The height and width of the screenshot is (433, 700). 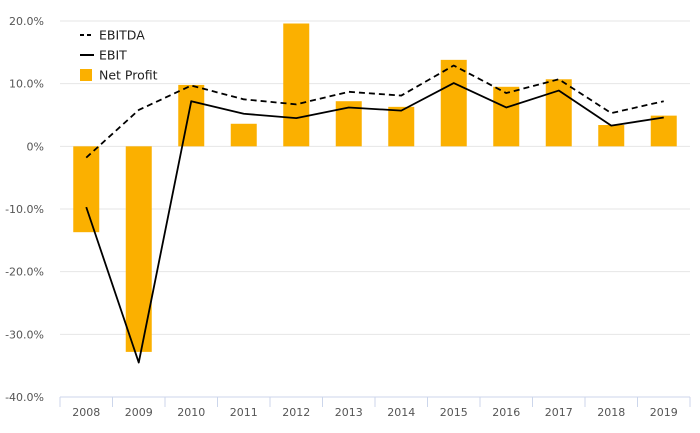 I want to click on x-tick-label: 2015, so click(x=454, y=412).